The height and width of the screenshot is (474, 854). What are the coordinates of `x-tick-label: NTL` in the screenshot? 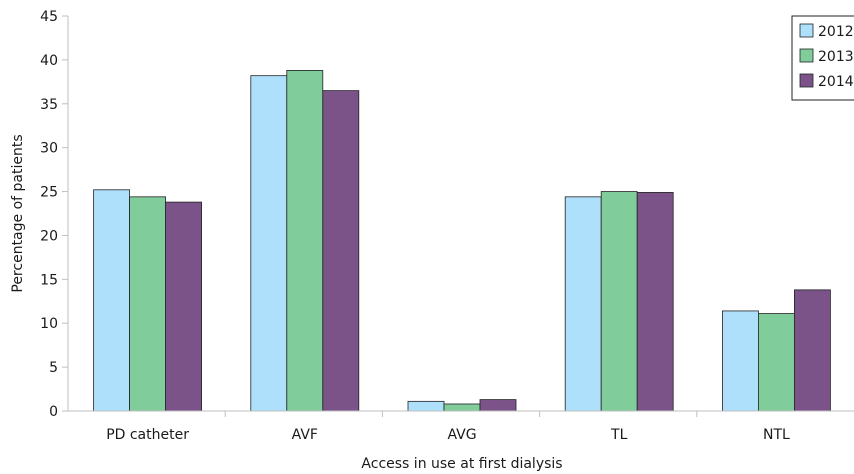 It's located at (776, 435).